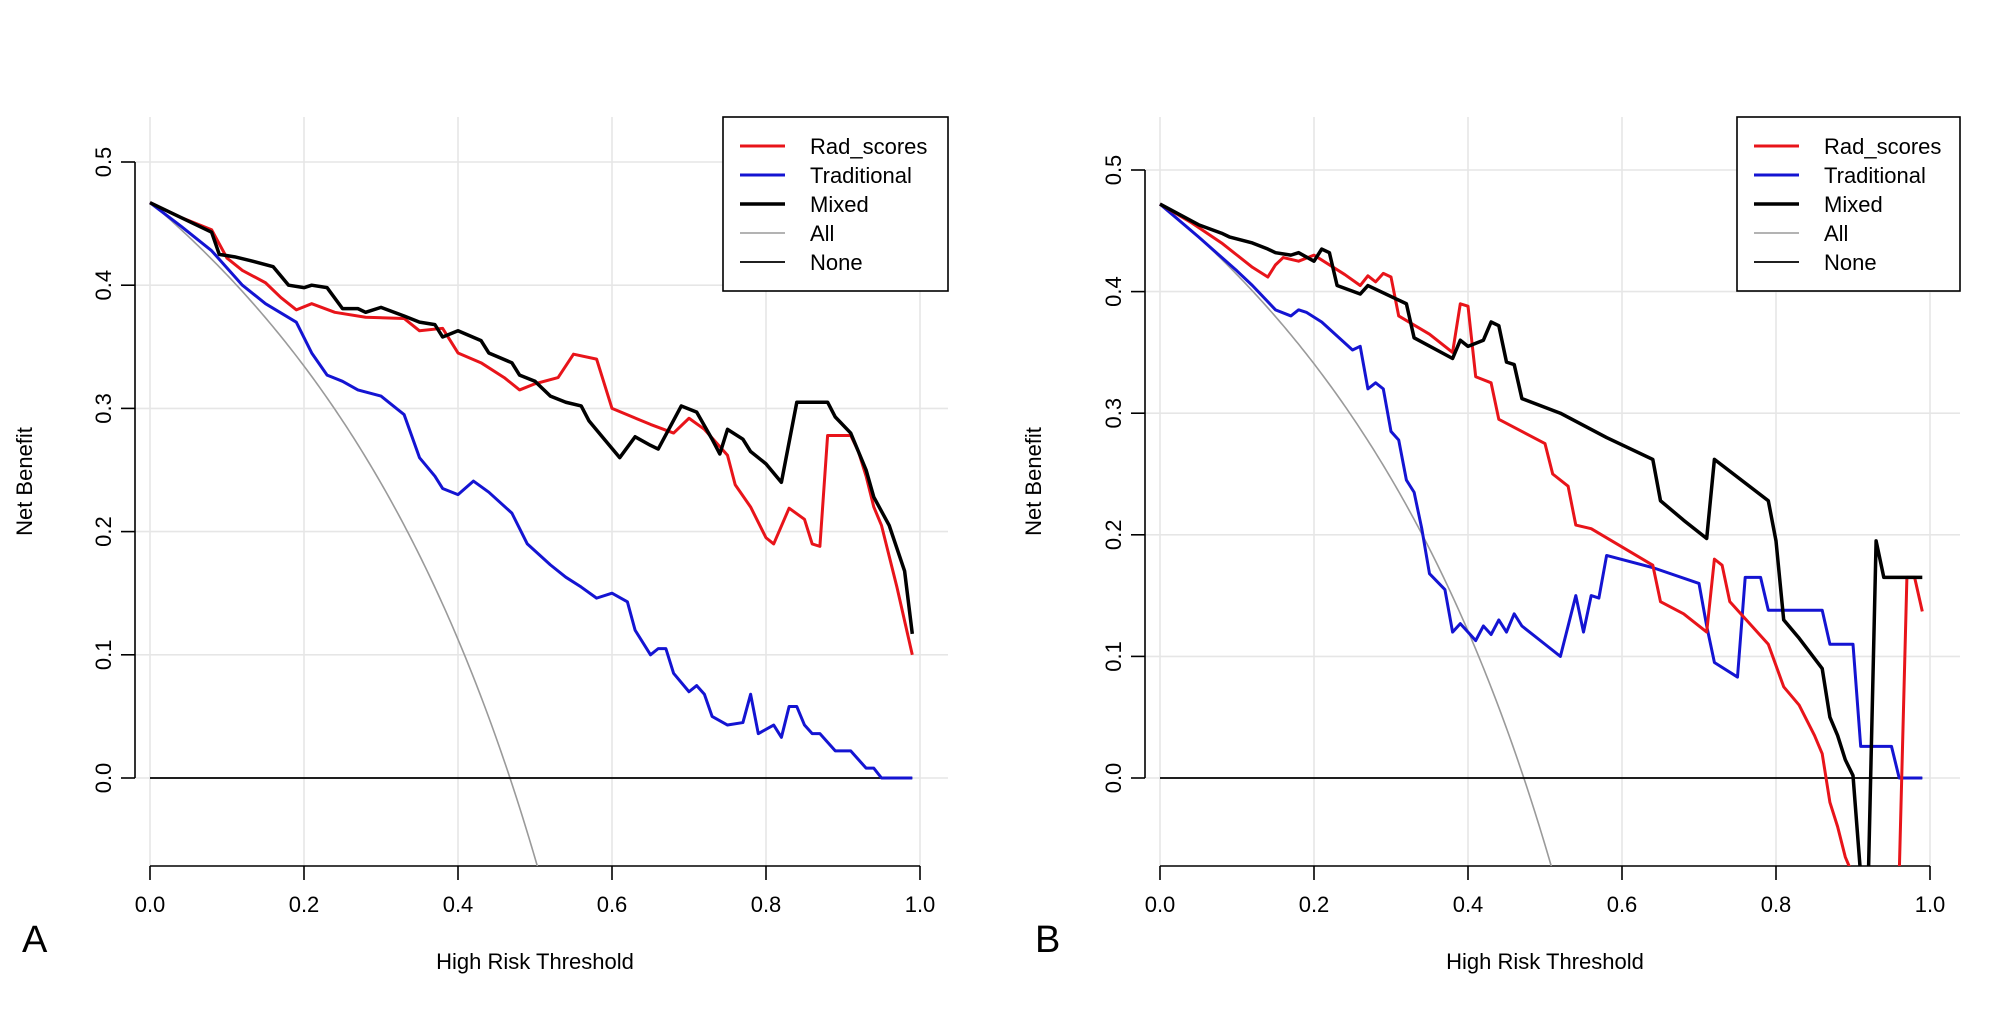 The width and height of the screenshot is (2000, 1026). I want to click on panel-label: B, so click(1047, 940).